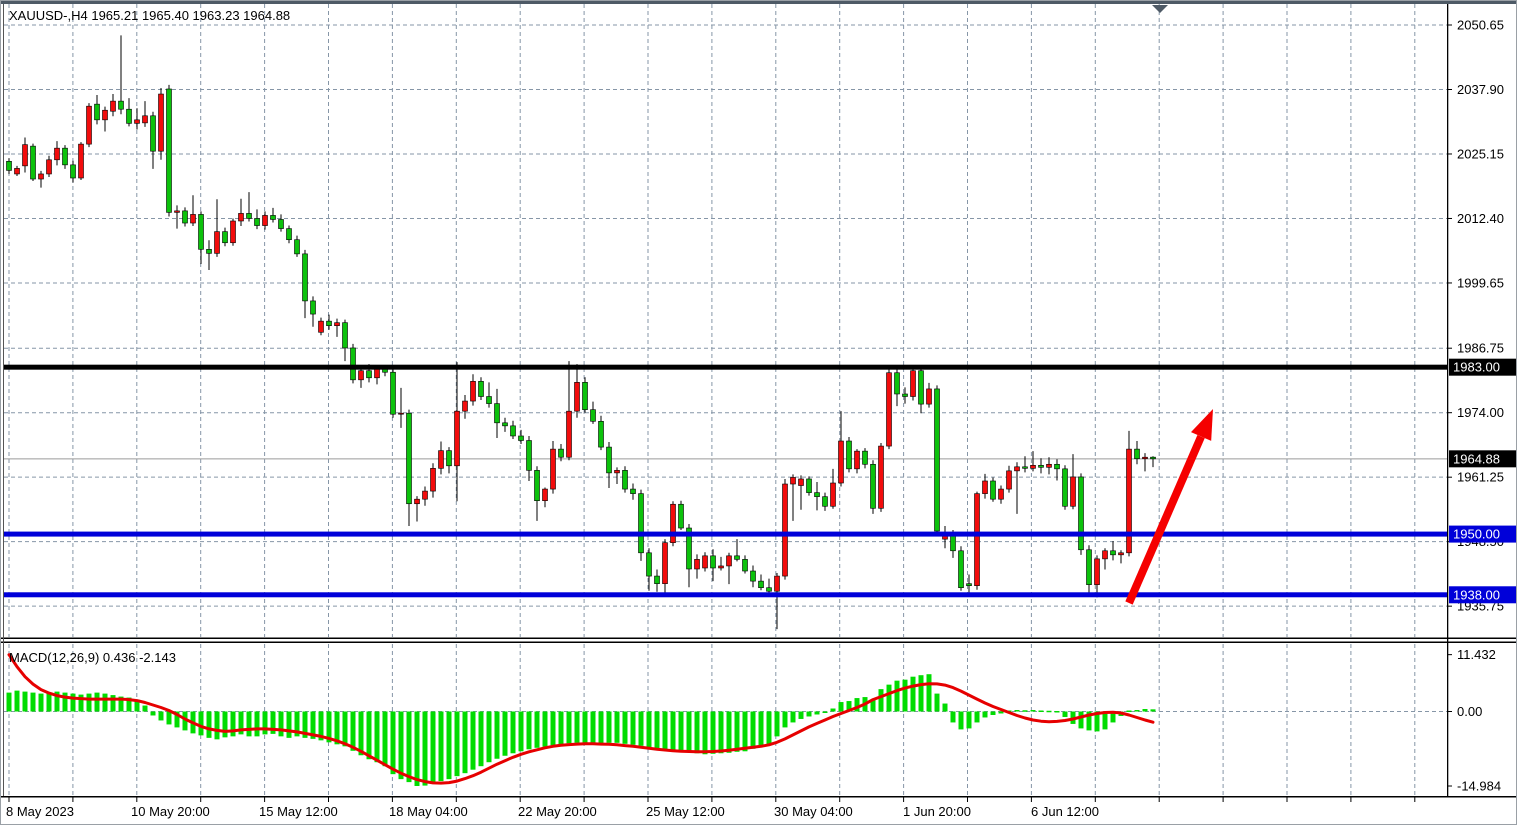 Image resolution: width=1517 pixels, height=825 pixels. Describe the element at coordinates (1065, 811) in the screenshot. I see `time-axis-label: 6 Jun 12:00` at that location.